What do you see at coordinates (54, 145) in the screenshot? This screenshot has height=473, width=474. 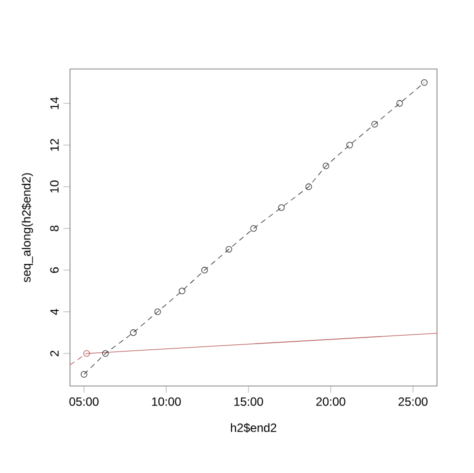 I see `y-tick-label: 12` at bounding box center [54, 145].